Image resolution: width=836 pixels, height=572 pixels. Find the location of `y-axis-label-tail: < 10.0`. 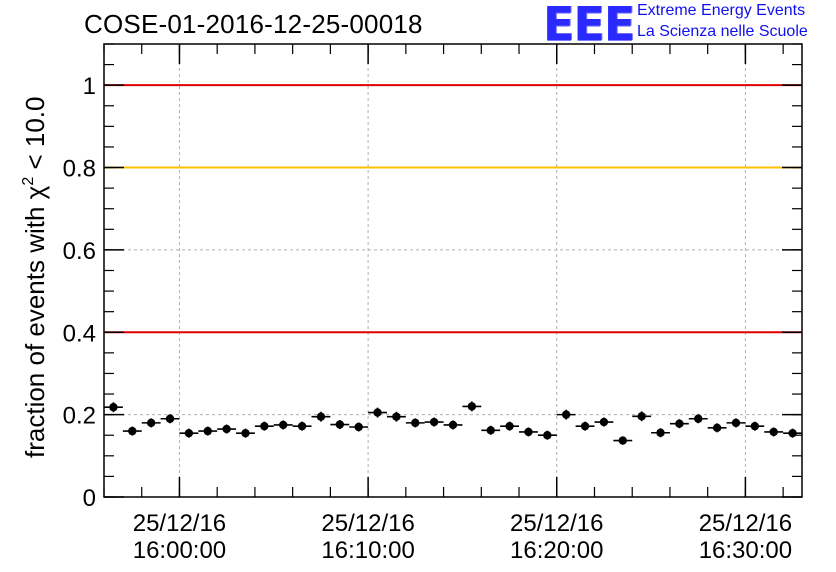

y-axis-label-tail: < 10.0 is located at coordinates (35, 137).